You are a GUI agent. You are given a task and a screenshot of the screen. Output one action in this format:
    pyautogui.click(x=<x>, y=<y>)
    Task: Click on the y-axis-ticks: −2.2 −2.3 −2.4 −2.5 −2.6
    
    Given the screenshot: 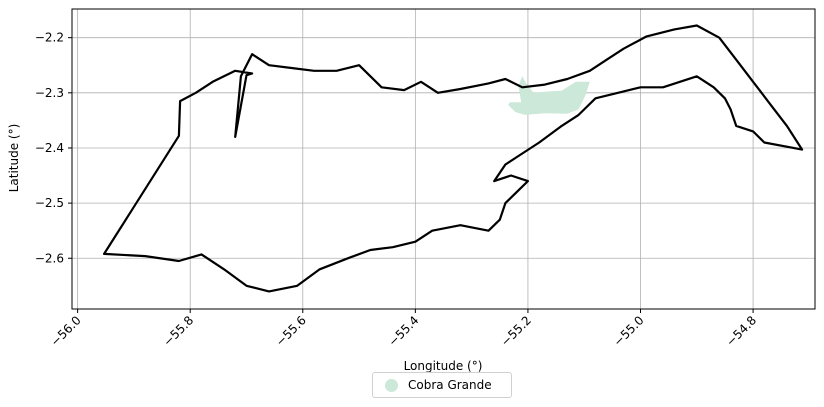 What is the action you would take?
    pyautogui.click(x=53, y=148)
    